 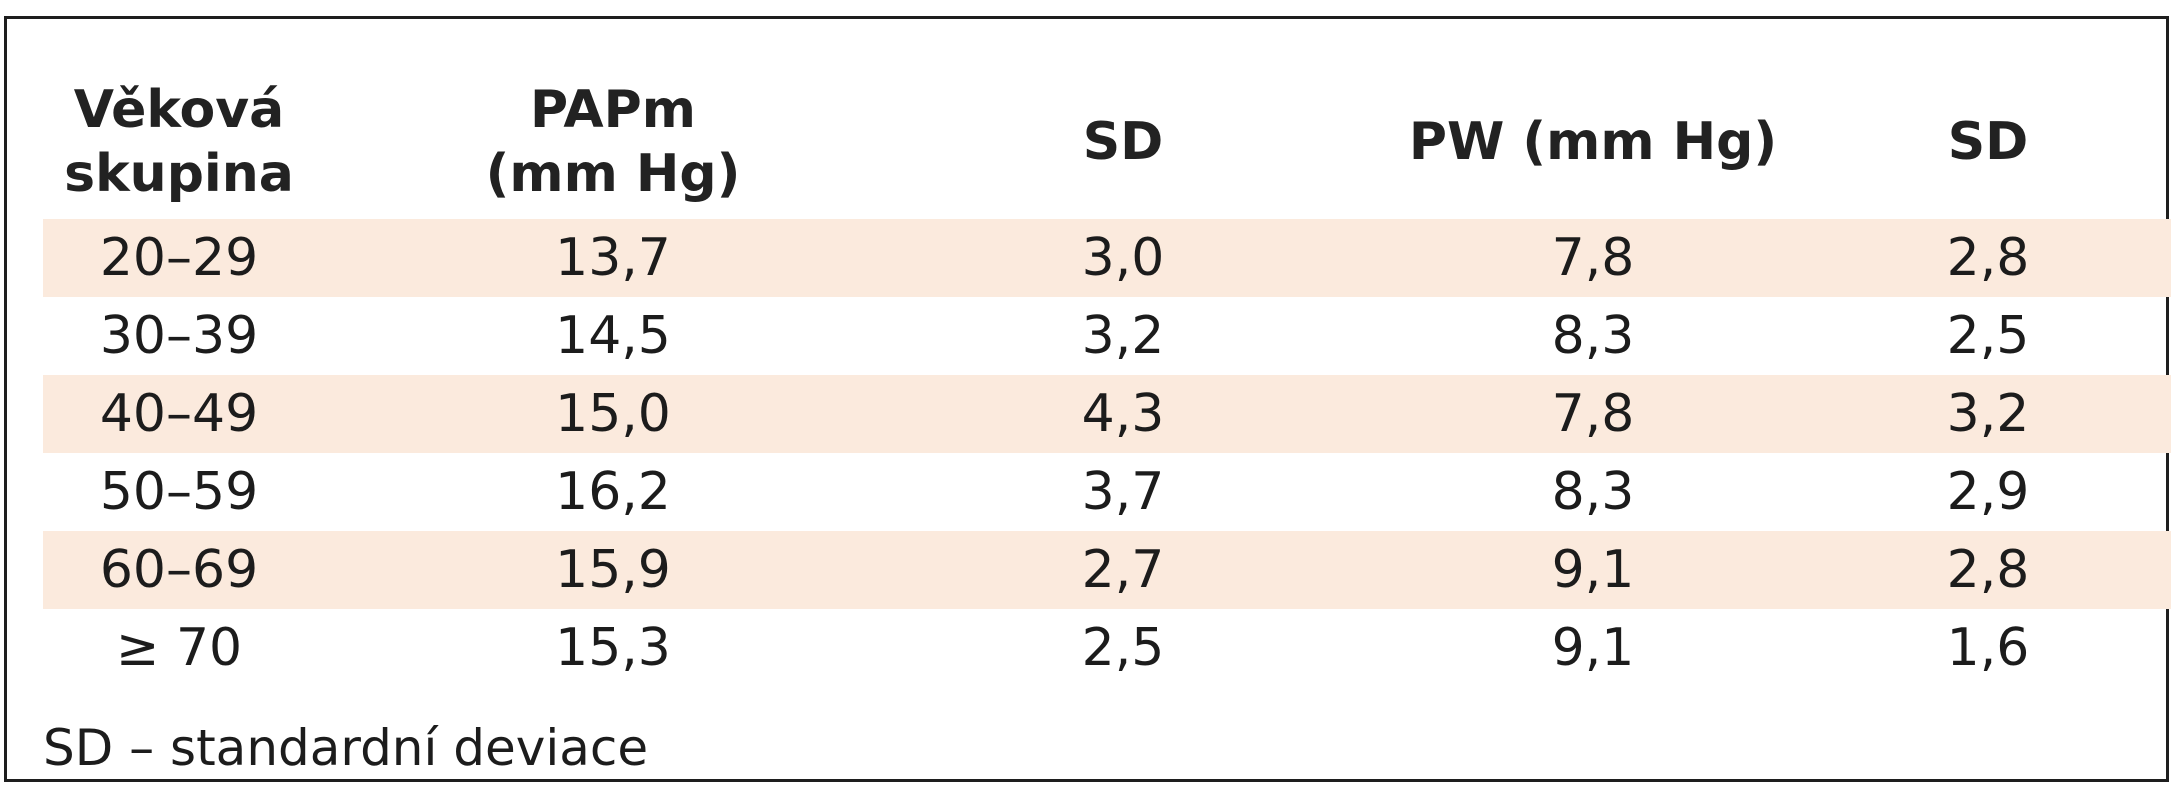 I want to click on cell-sd-papm: 4,3, so click(x=1123, y=414).